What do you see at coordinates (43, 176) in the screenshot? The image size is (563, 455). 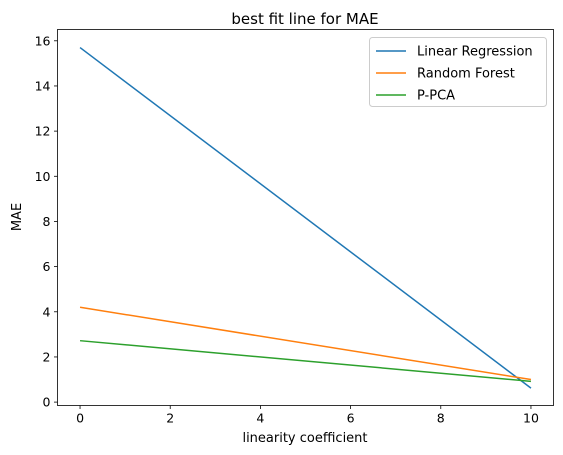 I see `y-tick-label: 10` at bounding box center [43, 176].